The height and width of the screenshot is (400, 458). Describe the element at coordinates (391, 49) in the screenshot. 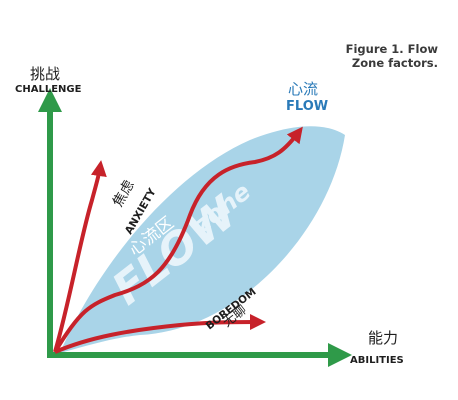

I see `caption-line-1: Figure 1. Flow` at that location.